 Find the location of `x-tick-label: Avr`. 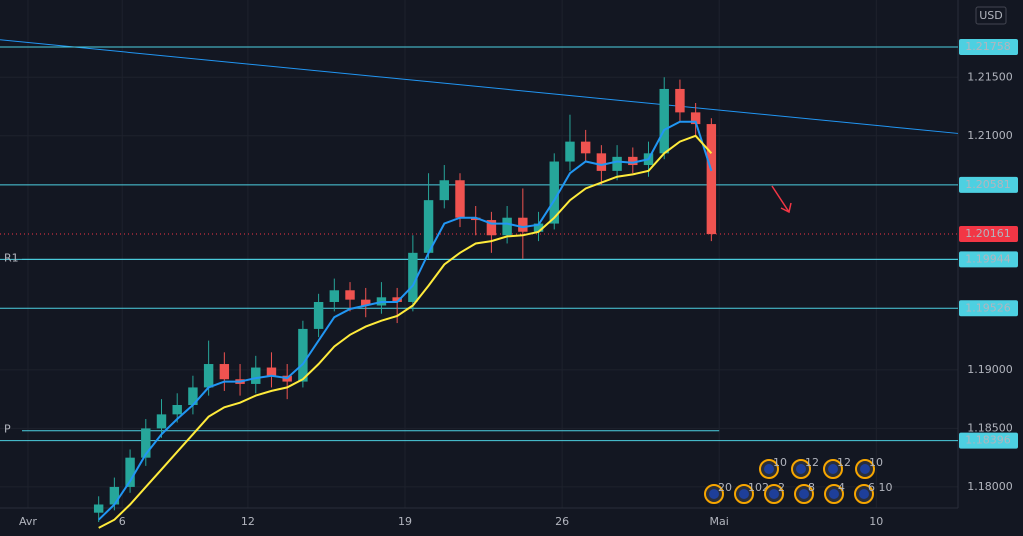

x-tick-label: Avr is located at coordinates (28, 521).